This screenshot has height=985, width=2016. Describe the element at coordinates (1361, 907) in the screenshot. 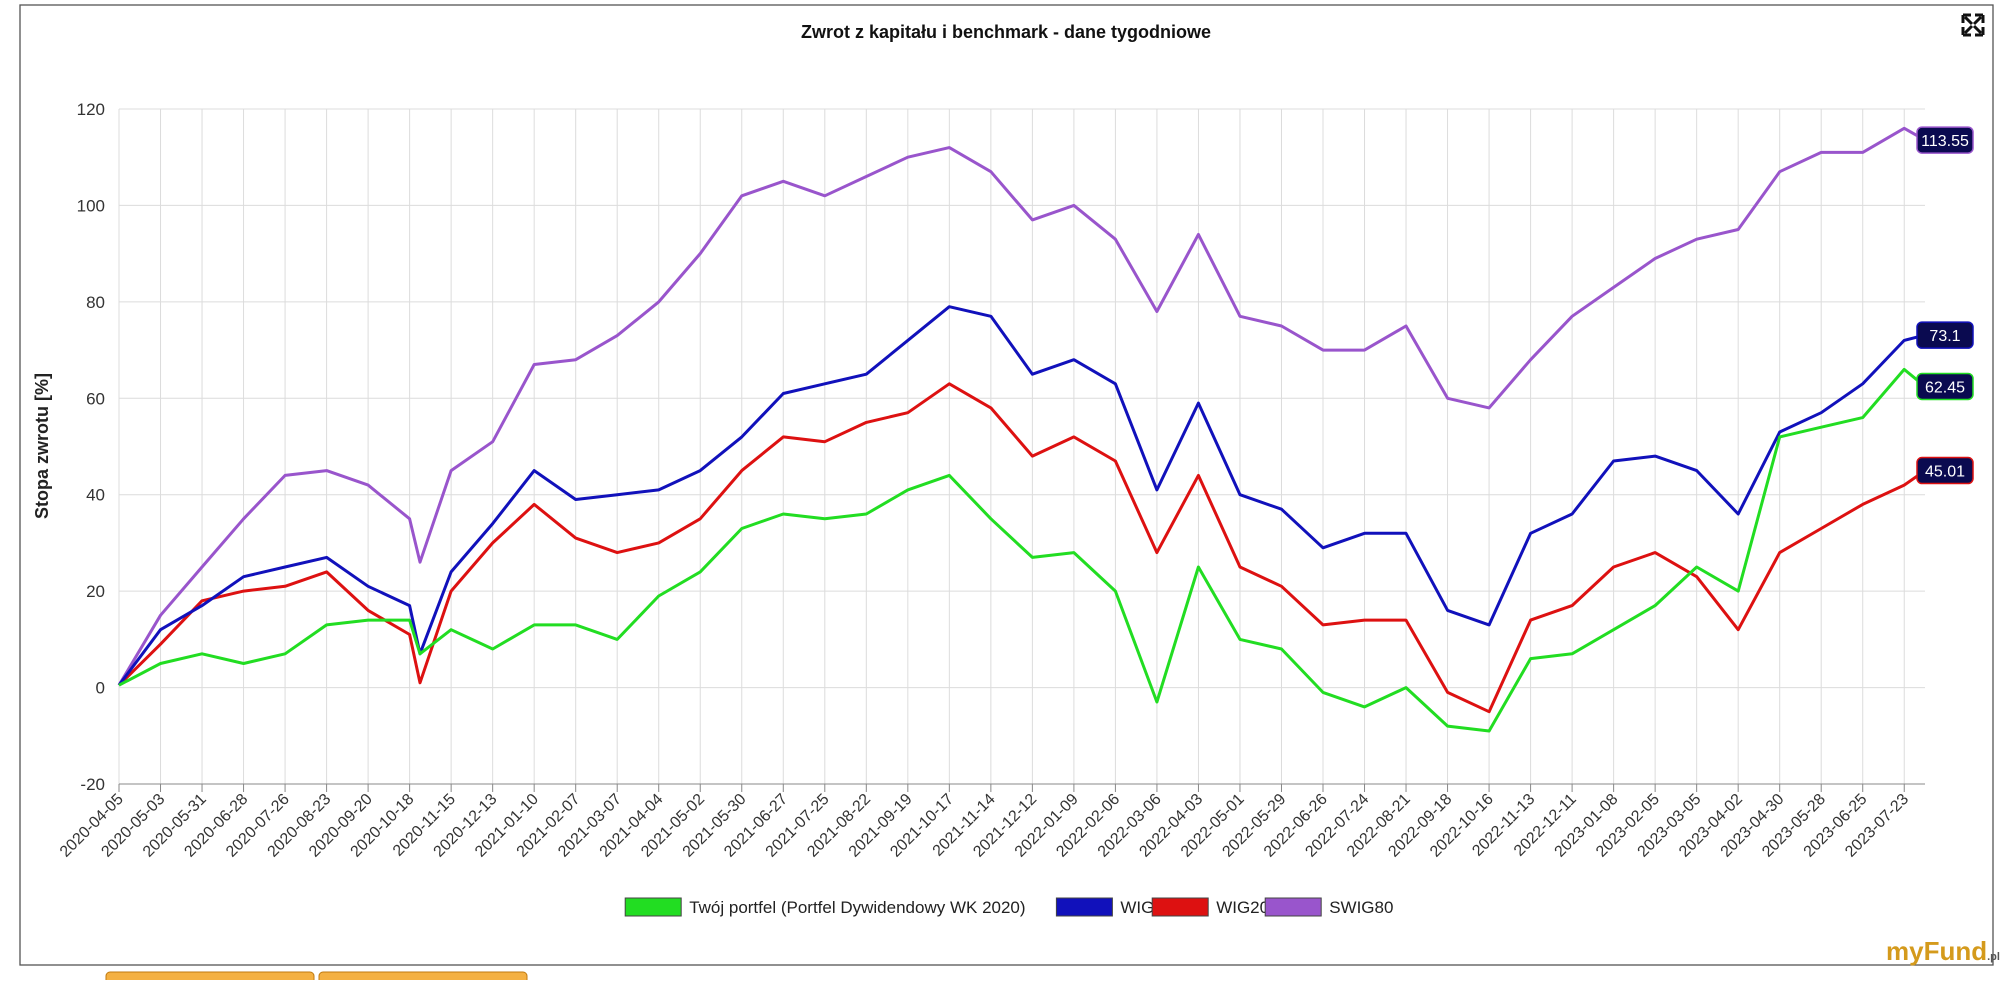

I see `legend-label: SWIG80` at that location.